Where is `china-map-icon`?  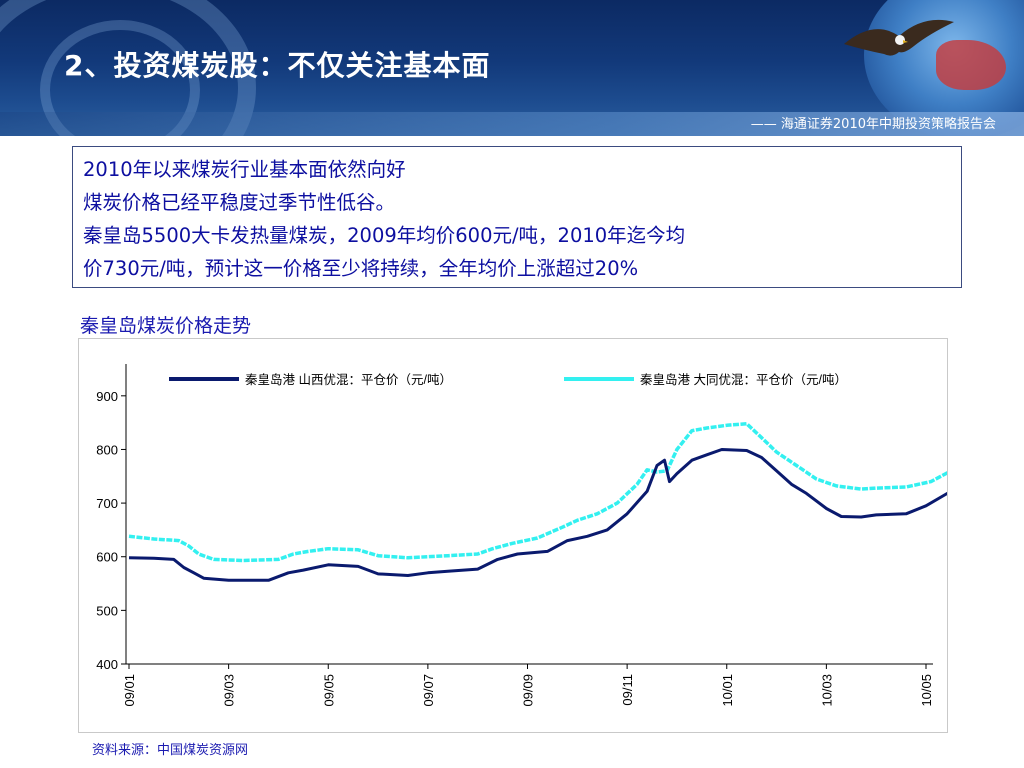 china-map-icon is located at coordinates (971, 65).